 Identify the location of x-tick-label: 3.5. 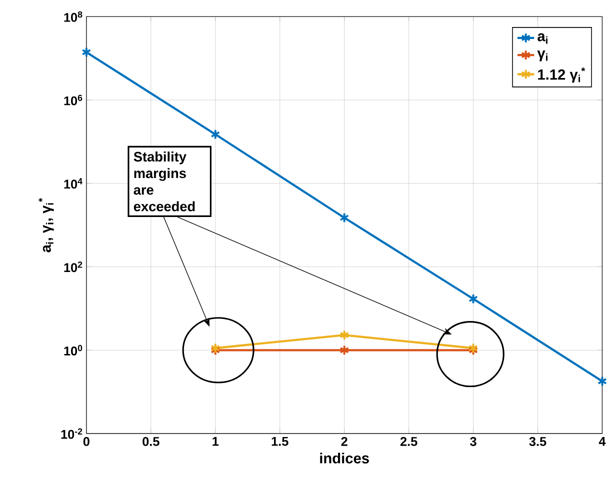
(537, 441).